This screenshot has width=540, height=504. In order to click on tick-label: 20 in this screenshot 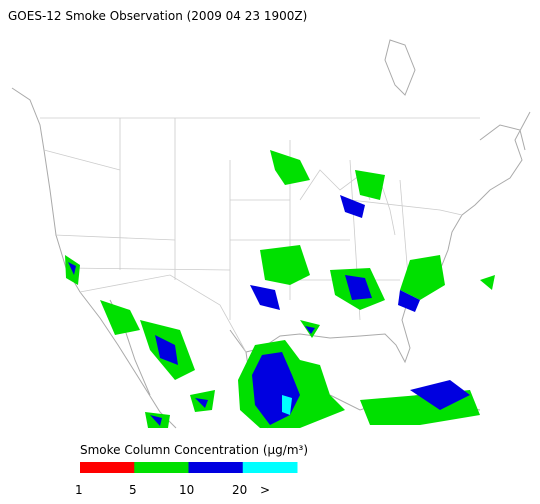, I will do `click(239, 490)`.